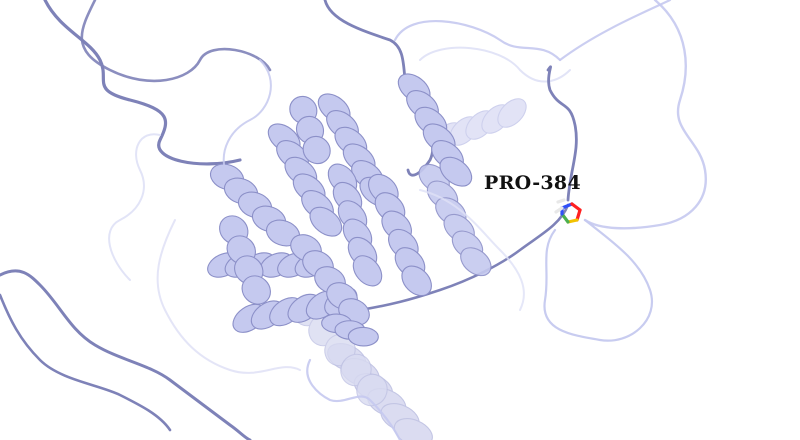 The image size is (800, 440). Describe the element at coordinates (532, 183) in the screenshot. I see `residue-label: PRO-384` at that location.